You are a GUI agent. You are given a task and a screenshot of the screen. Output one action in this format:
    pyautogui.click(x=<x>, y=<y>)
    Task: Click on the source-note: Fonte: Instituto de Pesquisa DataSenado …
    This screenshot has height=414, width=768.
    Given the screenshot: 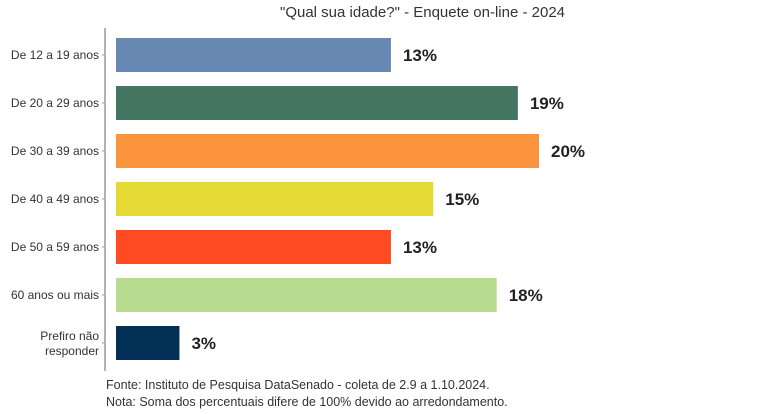 What is the action you would take?
    pyautogui.click(x=298, y=385)
    